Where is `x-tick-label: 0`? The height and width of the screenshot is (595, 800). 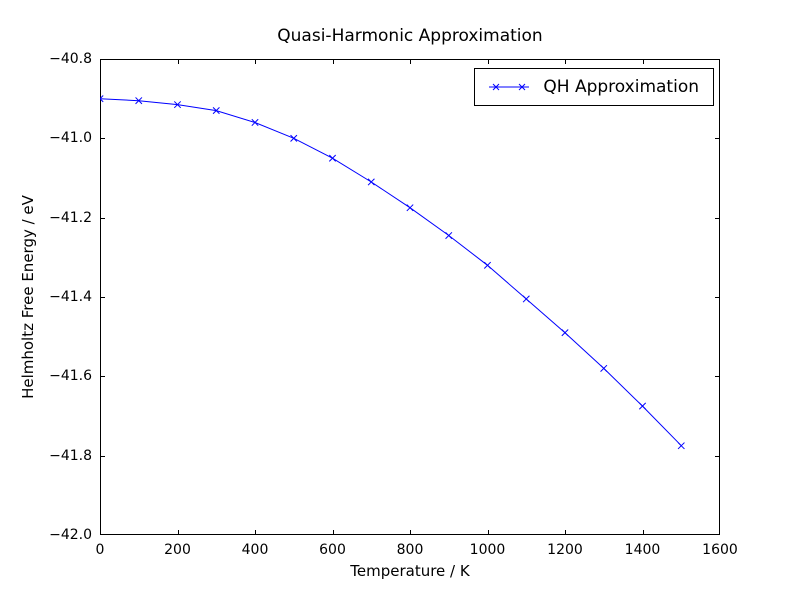 x-tick-label: 0 is located at coordinates (100, 550).